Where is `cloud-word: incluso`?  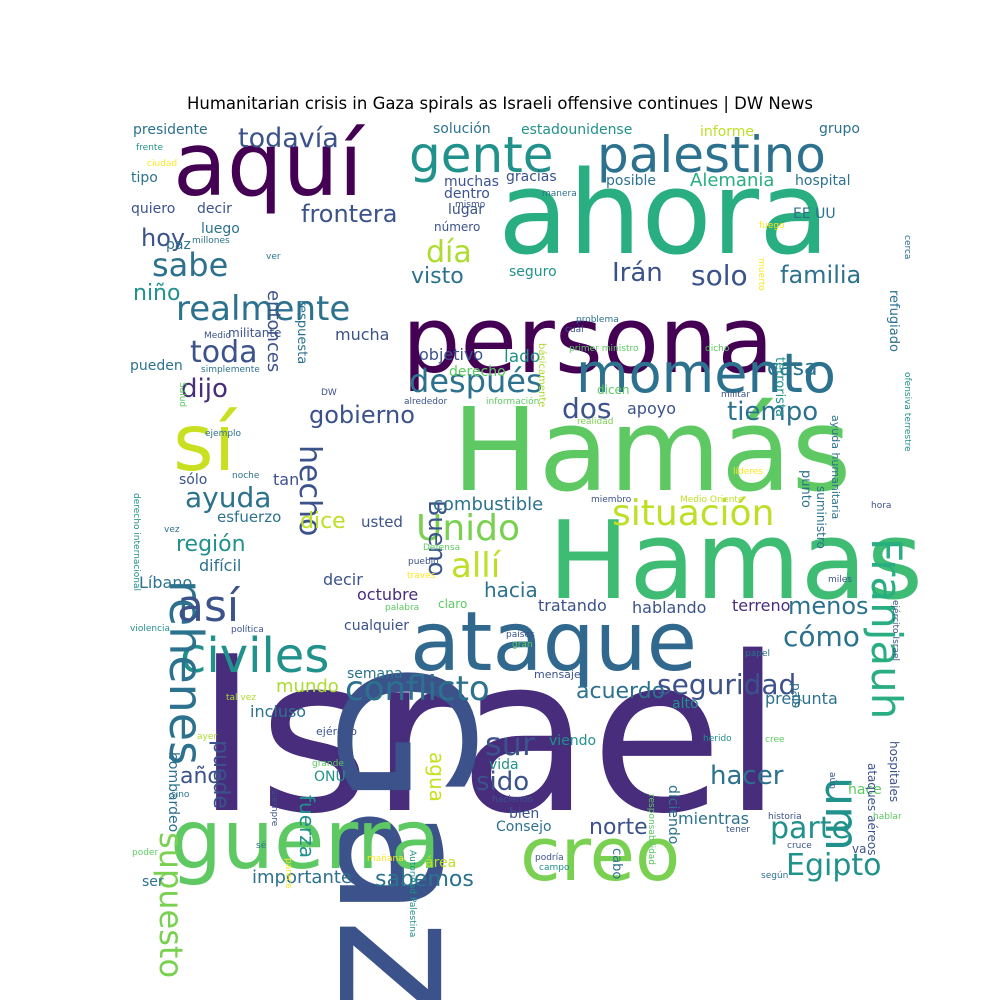
cloud-word: incluso is located at coordinates (278, 711).